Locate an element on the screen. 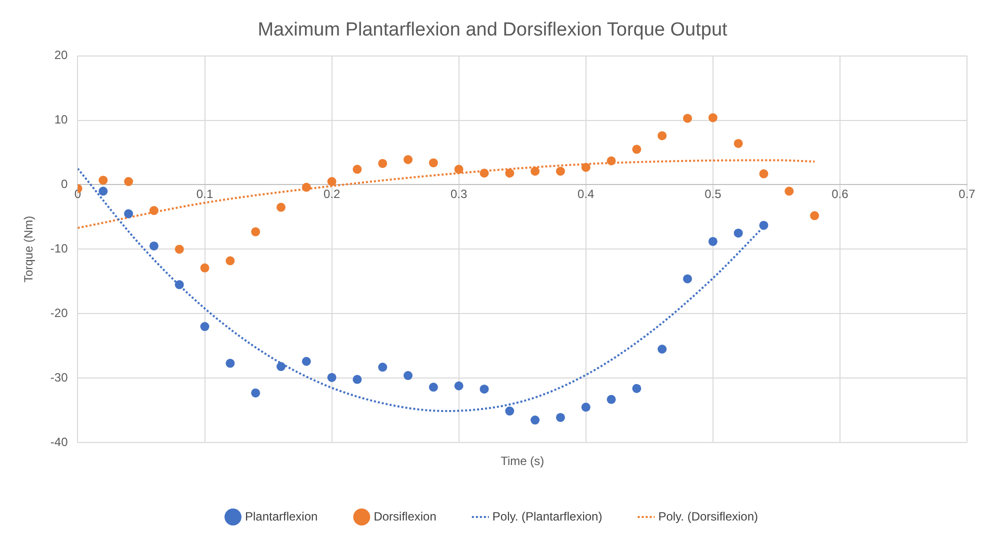  legend-label: Plantarflexion is located at coordinates (281, 516).